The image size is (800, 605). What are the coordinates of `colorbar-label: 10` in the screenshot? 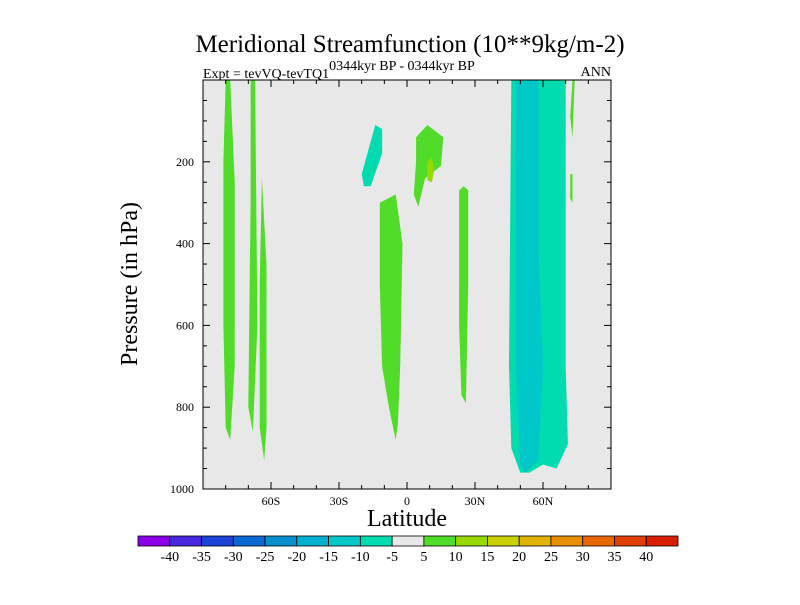 It's located at (456, 557).